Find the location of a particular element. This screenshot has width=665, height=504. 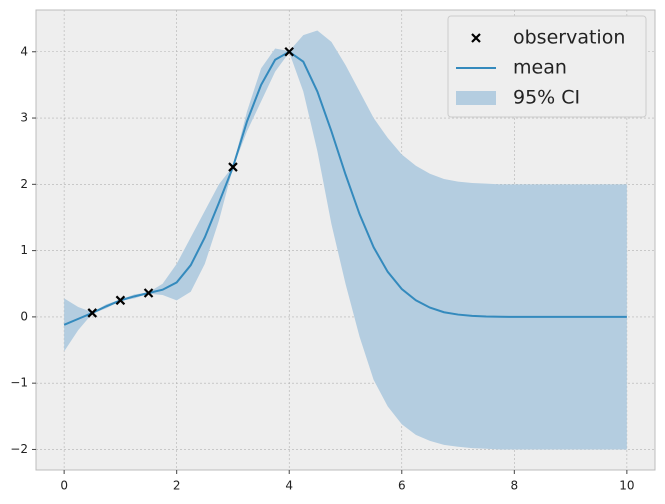

x-tick-label: 10 is located at coordinates (626, 486).